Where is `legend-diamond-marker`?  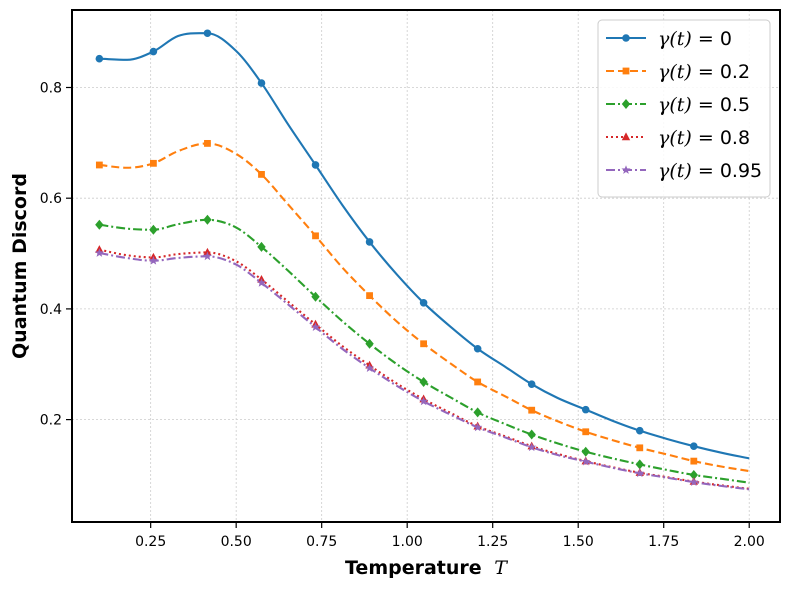
legend-diamond-marker is located at coordinates (626, 104).